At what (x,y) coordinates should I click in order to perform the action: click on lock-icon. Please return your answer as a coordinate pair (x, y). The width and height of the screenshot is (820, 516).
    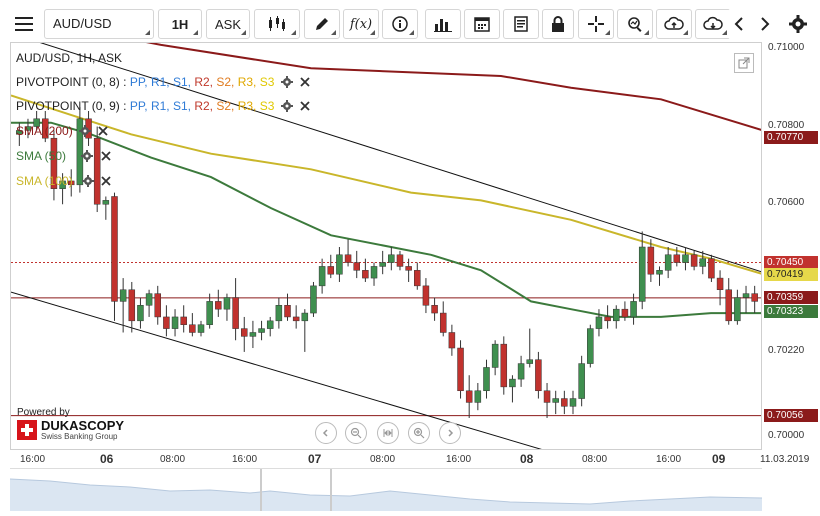
    Looking at the image, I should click on (558, 24).